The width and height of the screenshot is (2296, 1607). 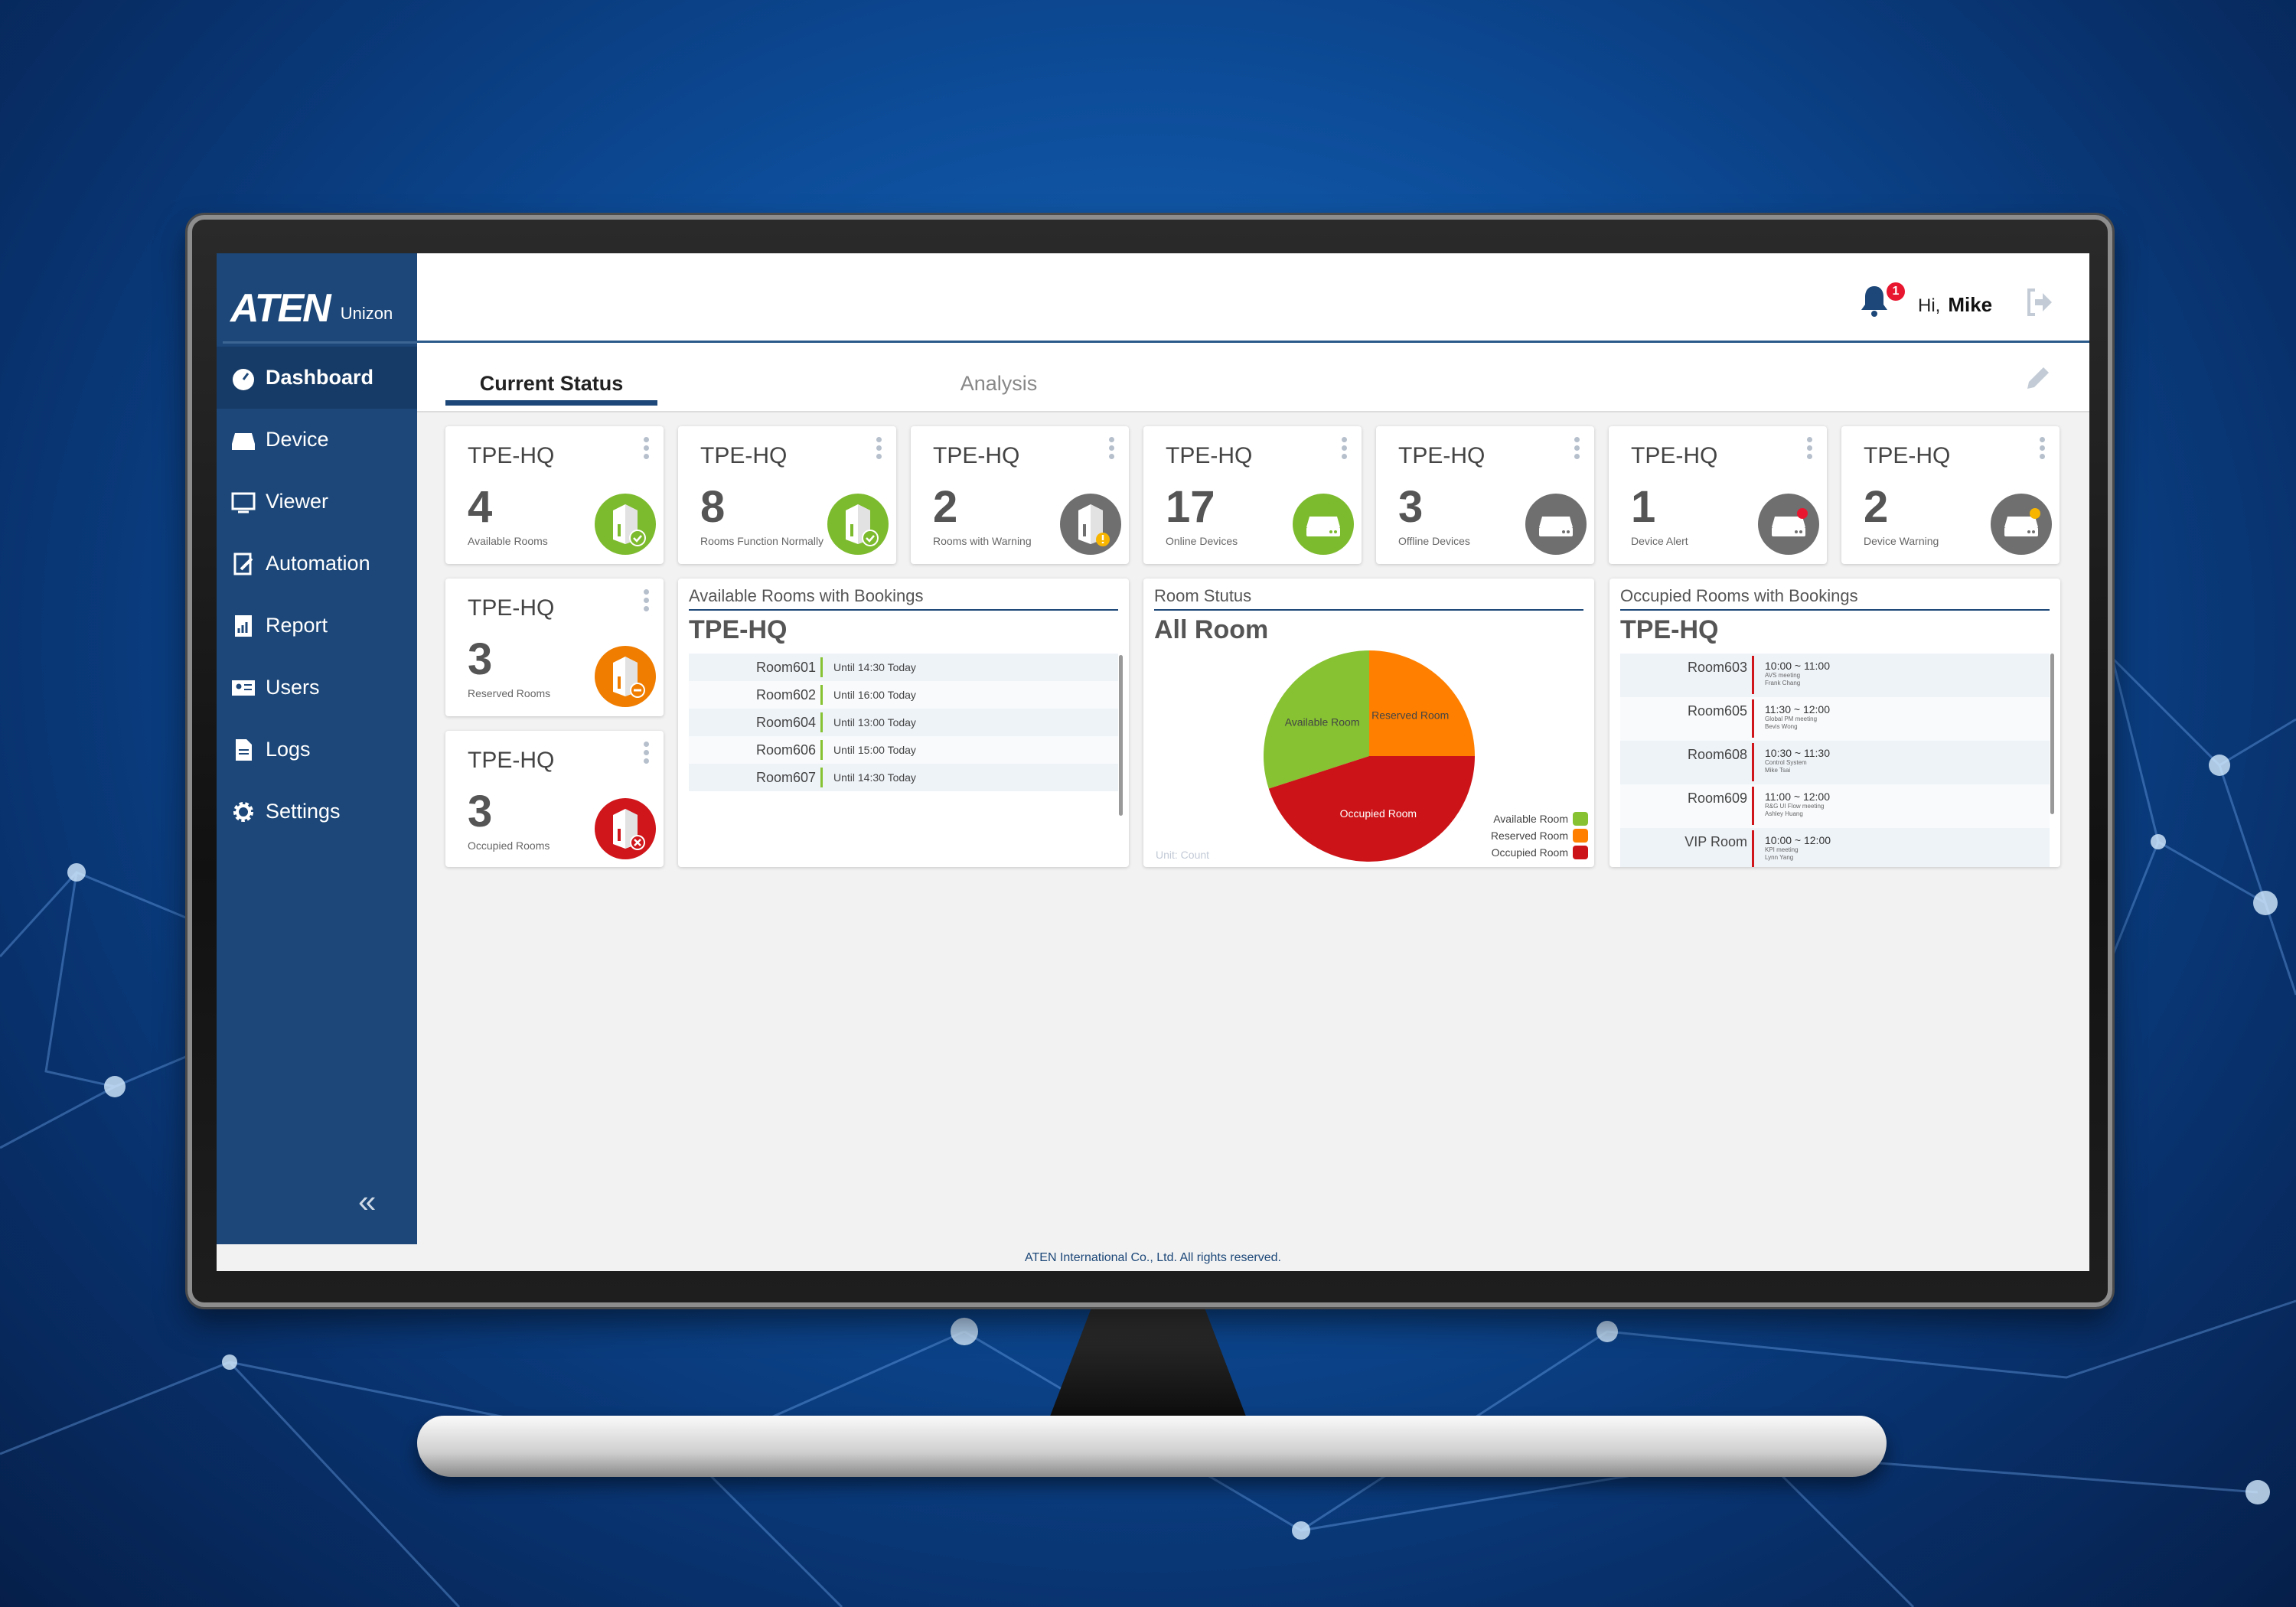 What do you see at coordinates (243, 564) in the screenshot?
I see `automation-icon` at bounding box center [243, 564].